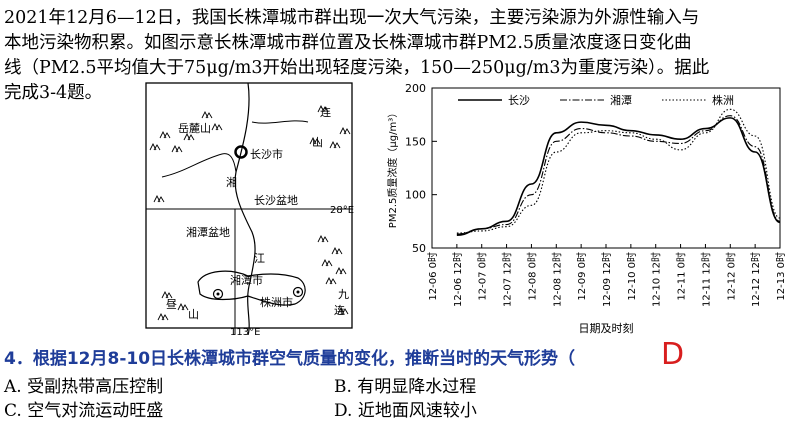  Describe the element at coordinates (343, 294) in the screenshot. I see `label-jiu: 九` at that location.